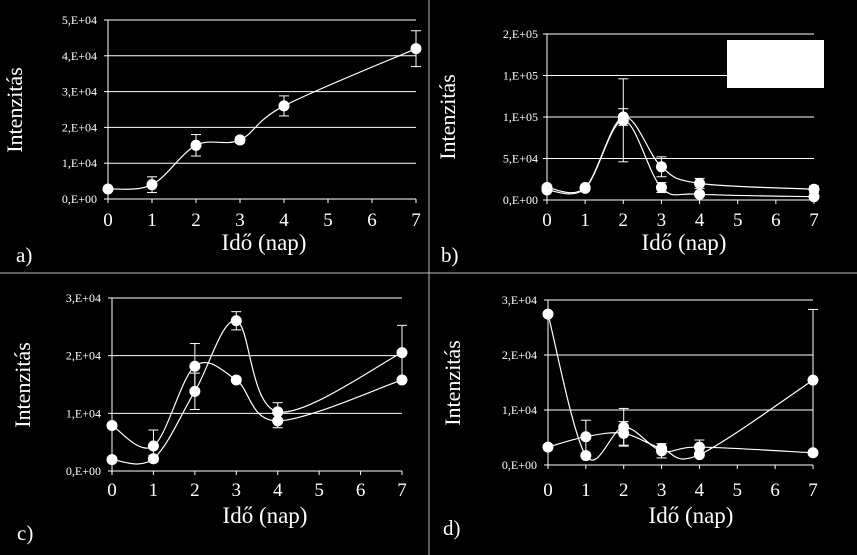  What do you see at coordinates (25, 533) in the screenshot?
I see `panel-label: c)` at bounding box center [25, 533].